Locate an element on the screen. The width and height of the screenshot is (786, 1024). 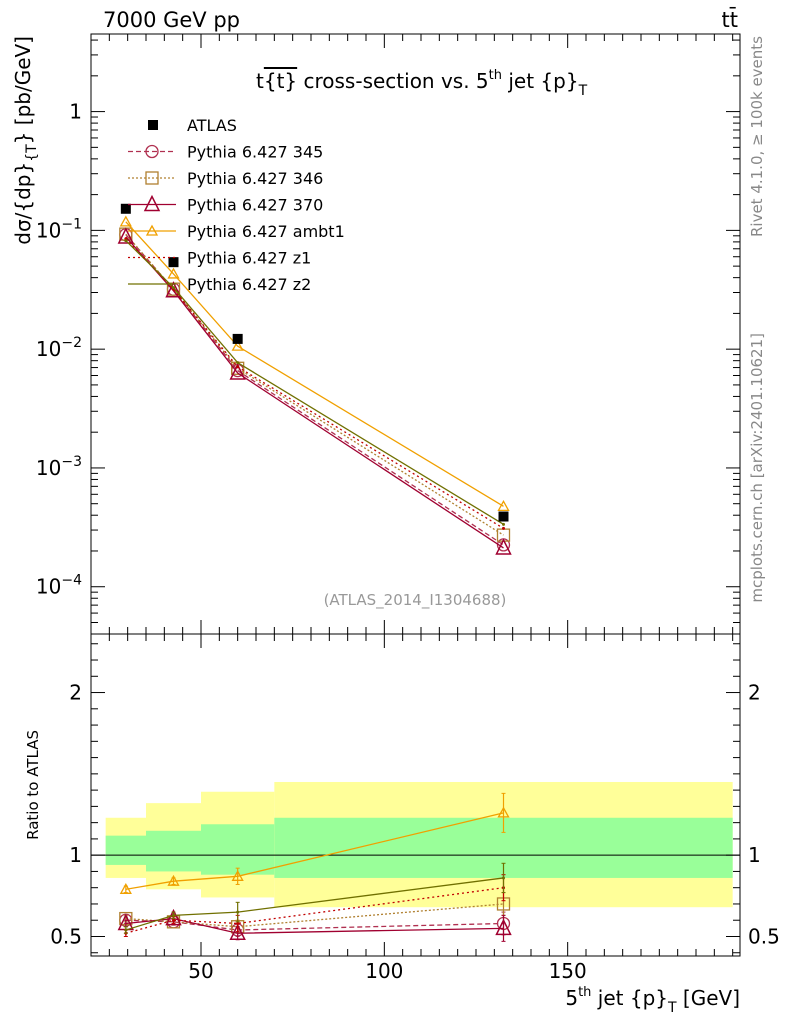
ratio-ytick-label: 1 is located at coordinates (75, 855).